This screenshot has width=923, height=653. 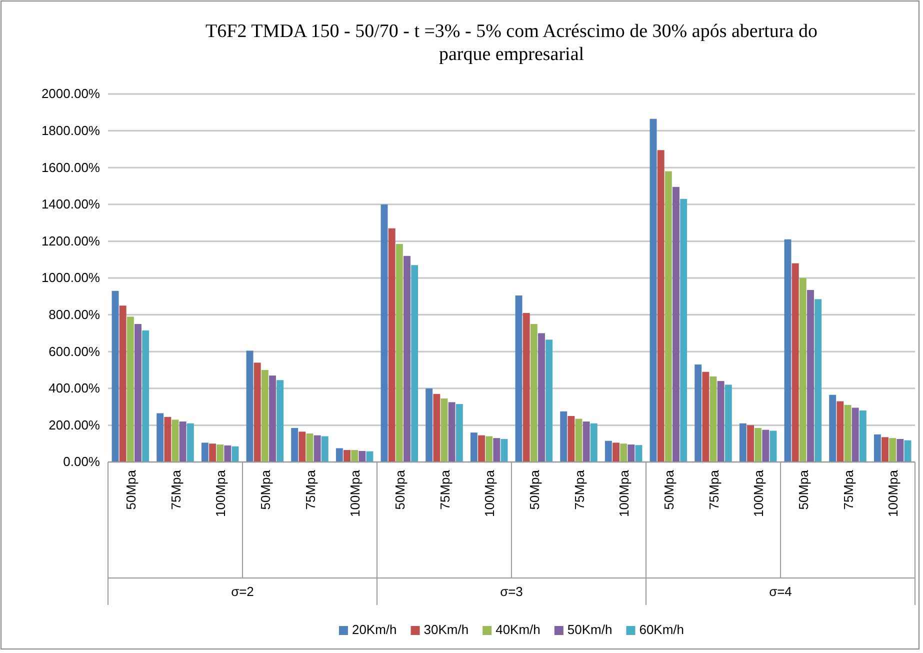 What do you see at coordinates (81, 462) in the screenshot?
I see `y-tick-label: 0.00%` at bounding box center [81, 462].